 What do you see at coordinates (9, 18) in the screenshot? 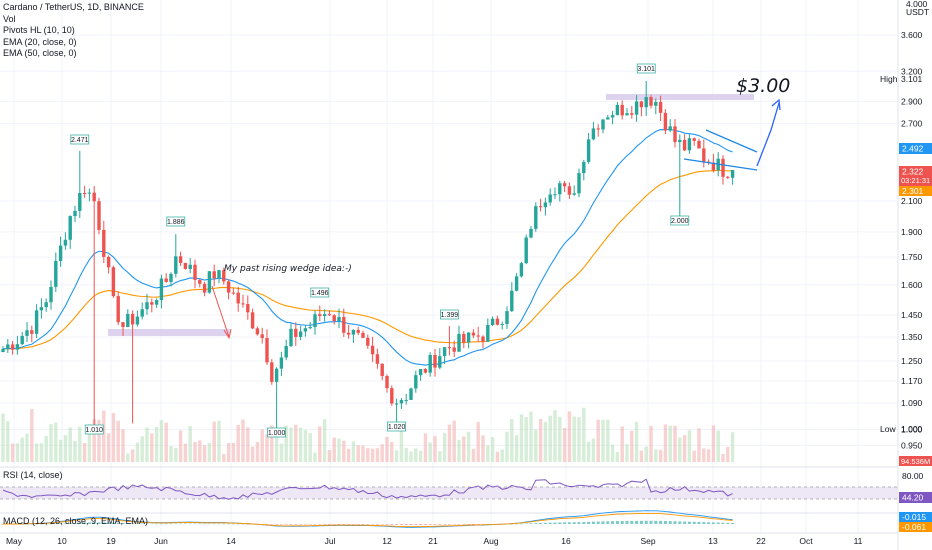
I see `legend-vol: Vol` at bounding box center [9, 18].